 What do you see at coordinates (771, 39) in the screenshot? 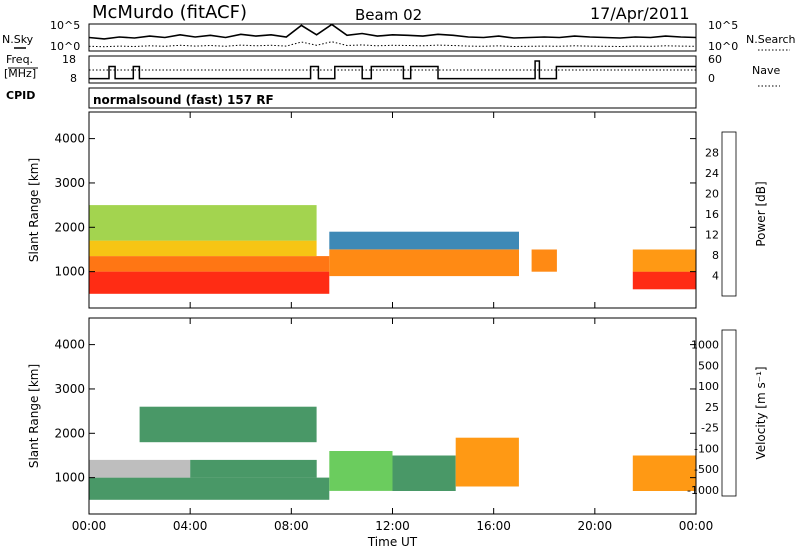
I see `nsearch-label: N.Search` at bounding box center [771, 39].